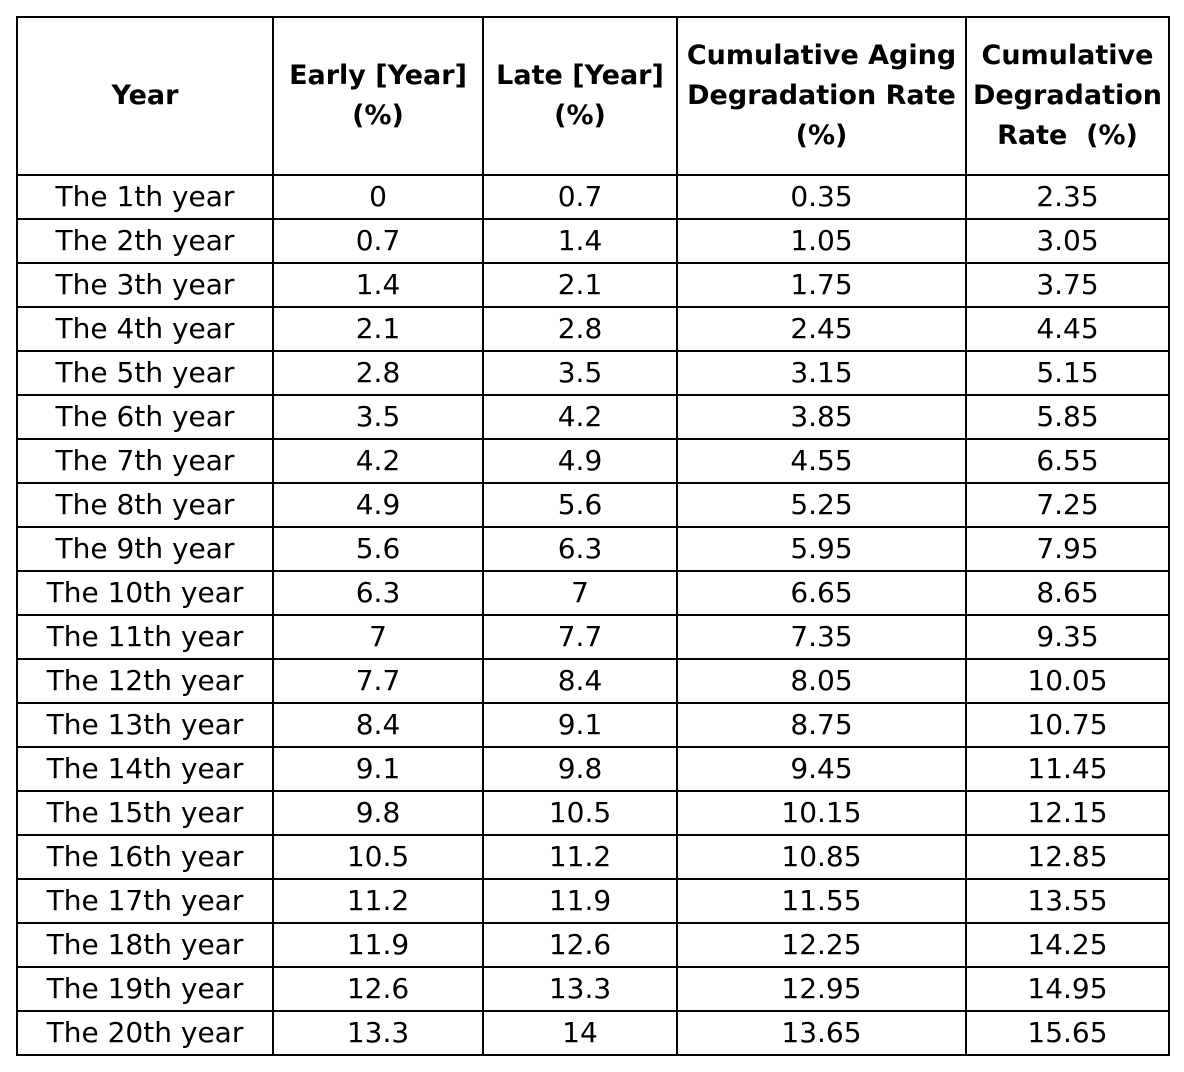 The width and height of the screenshot is (1184, 1072). Describe the element at coordinates (821, 945) in the screenshot. I see `cell-cumulative-aging-rate: 12.25` at that location.